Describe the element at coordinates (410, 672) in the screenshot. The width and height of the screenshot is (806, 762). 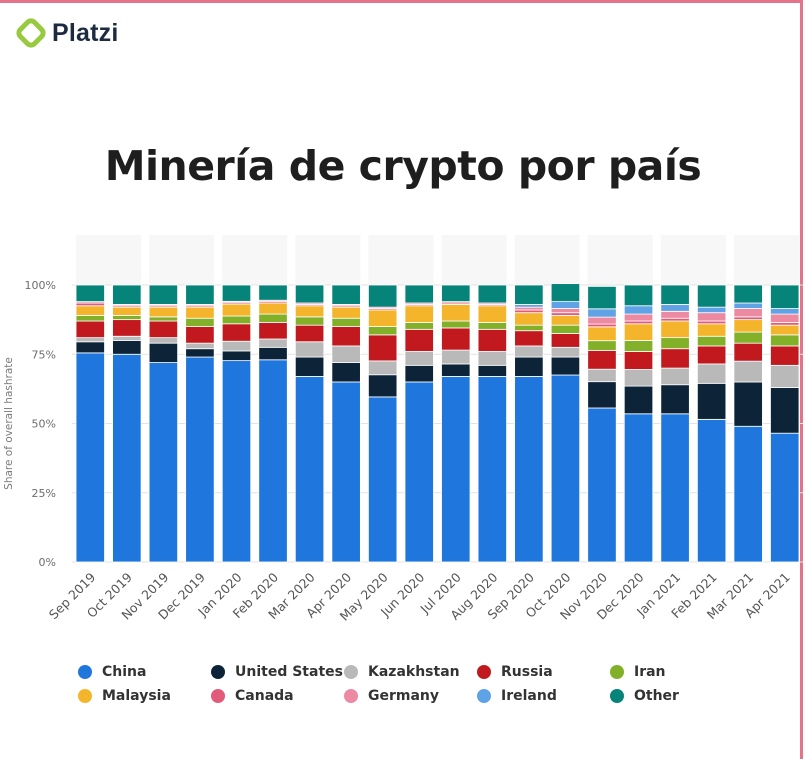
I see `legend-item: Kazakhstan` at that location.